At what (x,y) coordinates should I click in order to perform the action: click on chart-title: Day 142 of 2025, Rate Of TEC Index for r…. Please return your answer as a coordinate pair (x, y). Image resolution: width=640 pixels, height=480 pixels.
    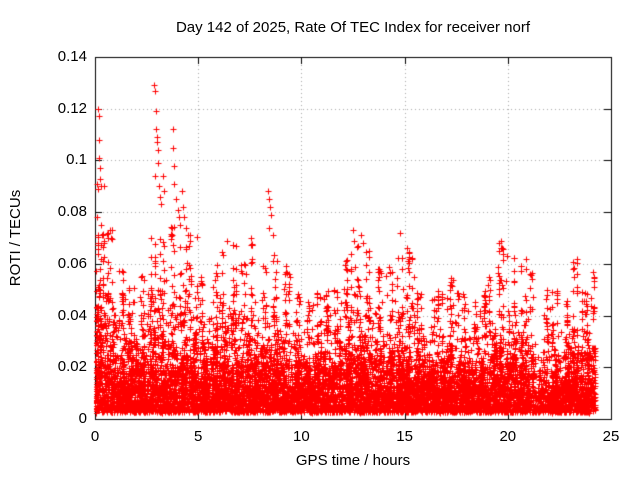
    Looking at the image, I should click on (353, 27).